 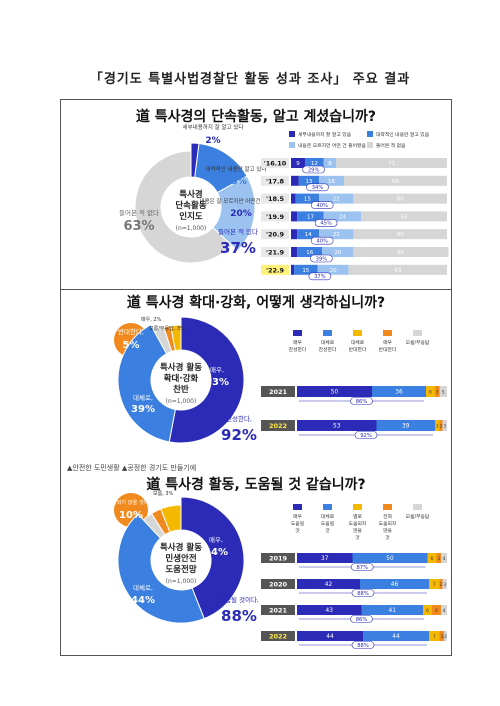 I want to click on s3-bar-label-1-0: 42, so click(x=329, y=585).